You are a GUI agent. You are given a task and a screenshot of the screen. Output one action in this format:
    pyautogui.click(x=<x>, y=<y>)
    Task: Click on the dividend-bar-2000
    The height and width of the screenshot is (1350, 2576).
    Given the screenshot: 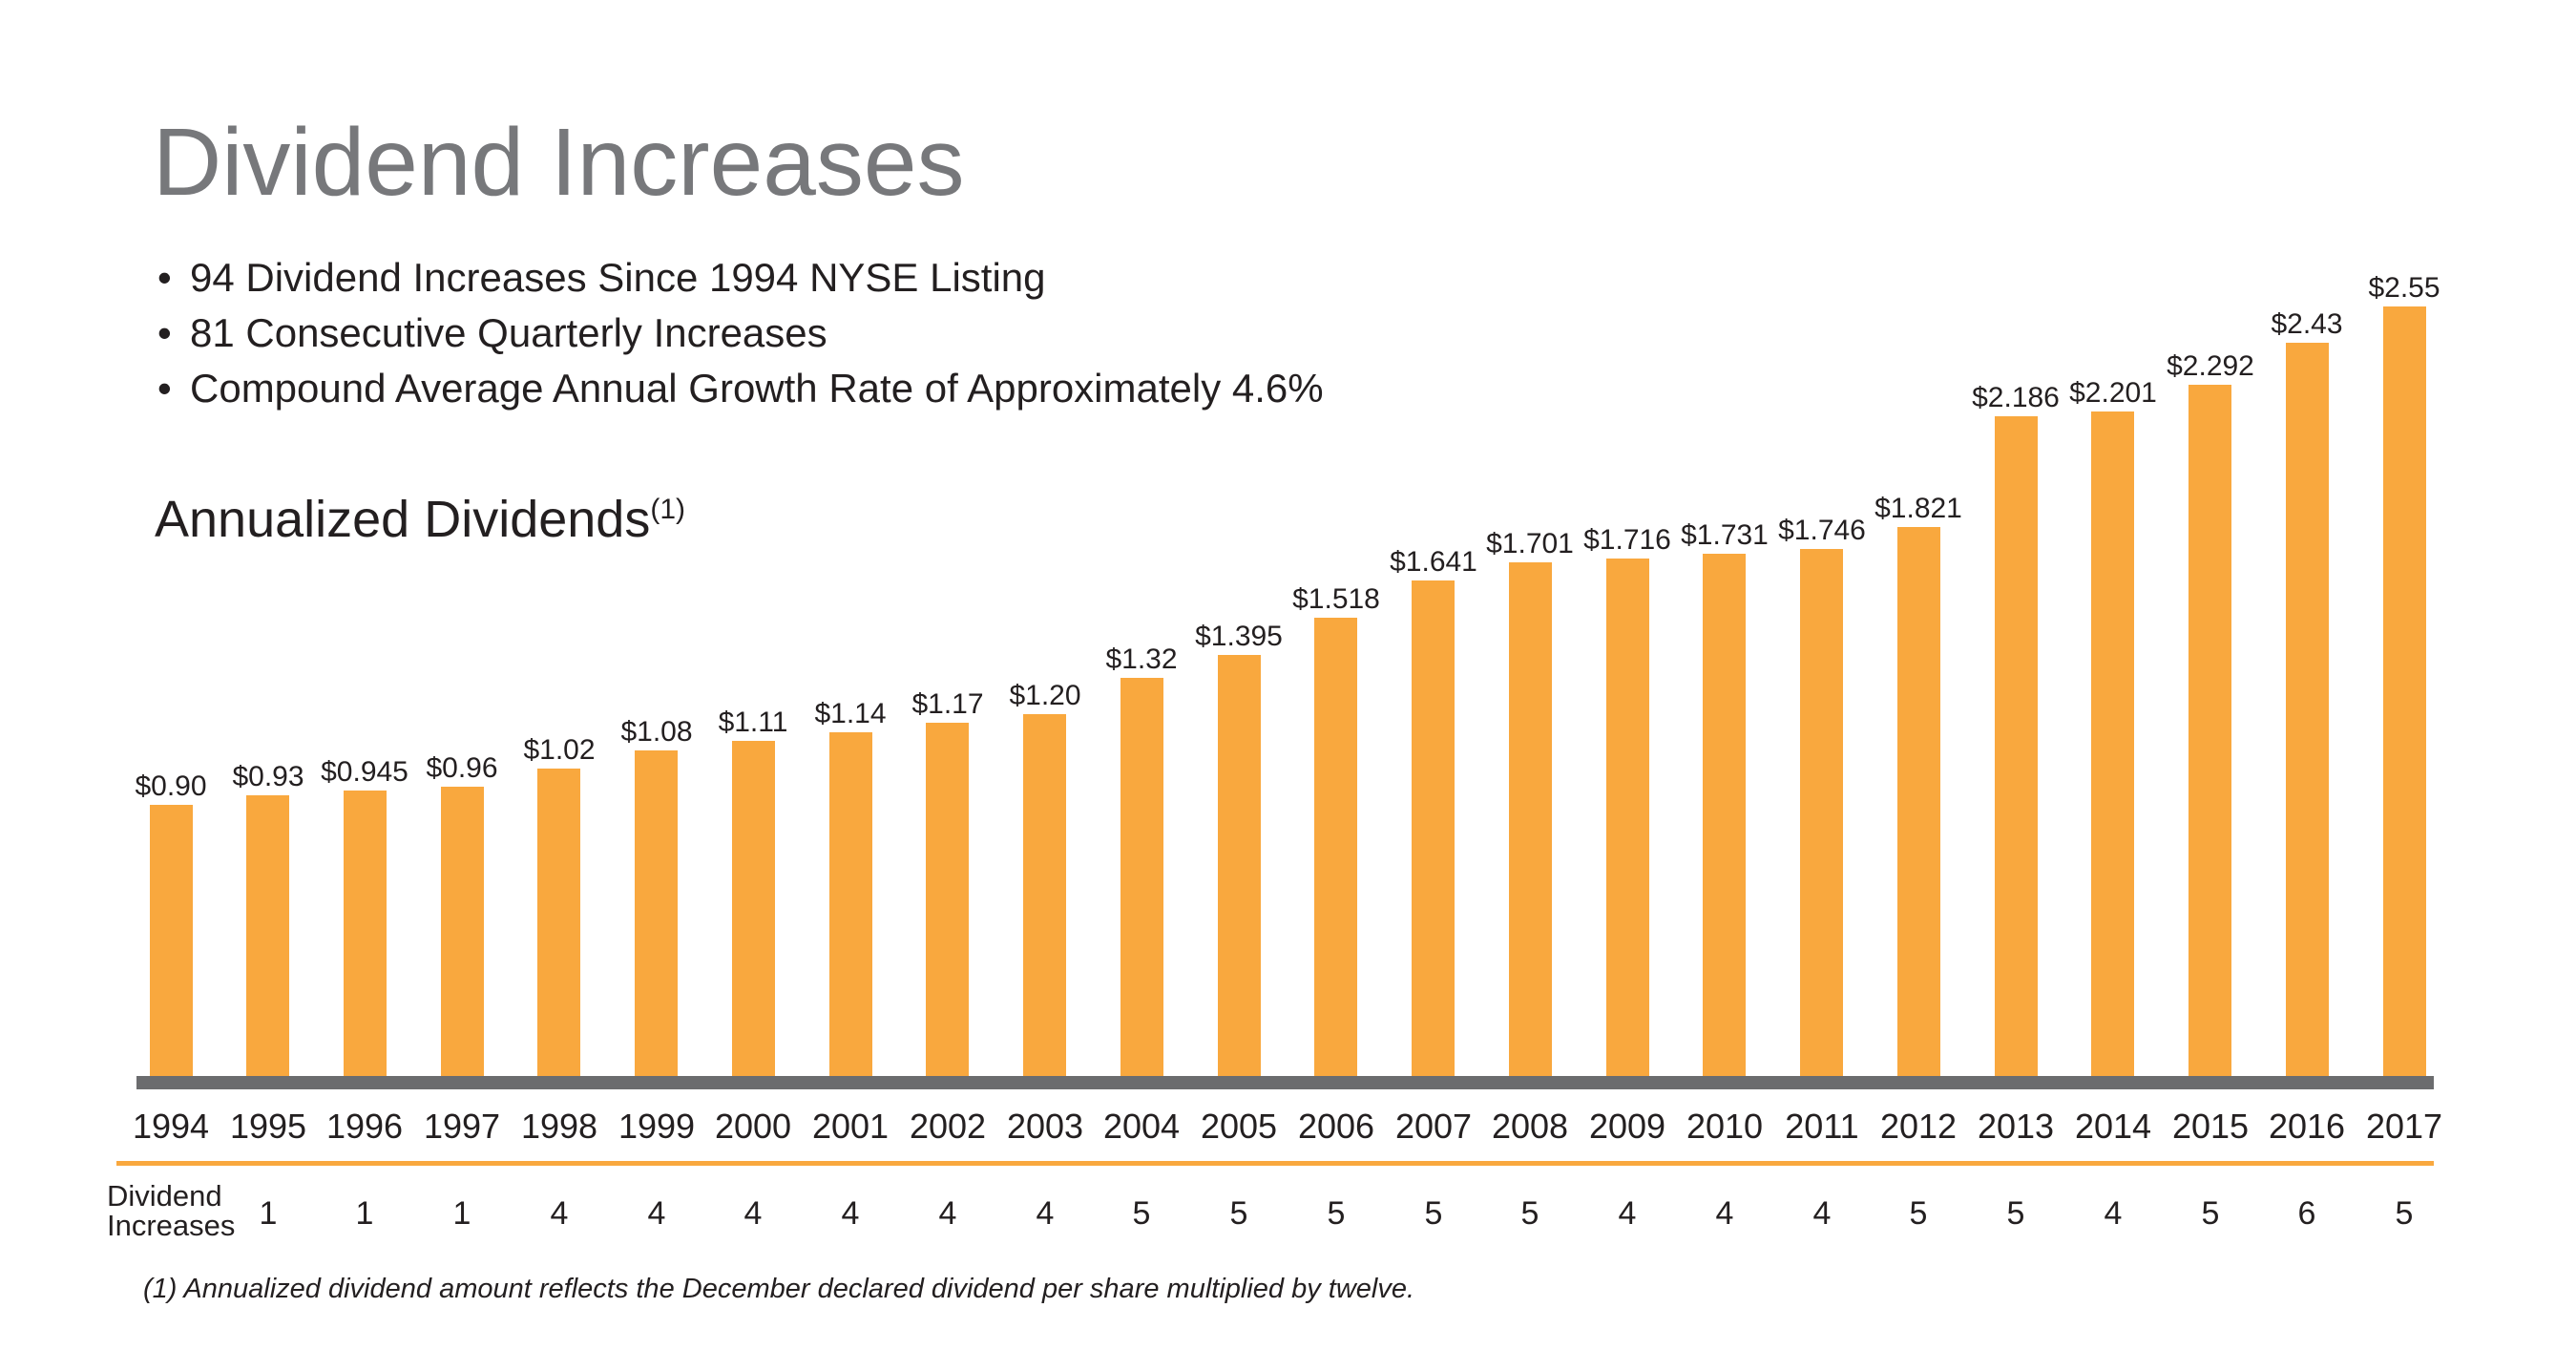 What is the action you would take?
    pyautogui.click(x=753, y=908)
    